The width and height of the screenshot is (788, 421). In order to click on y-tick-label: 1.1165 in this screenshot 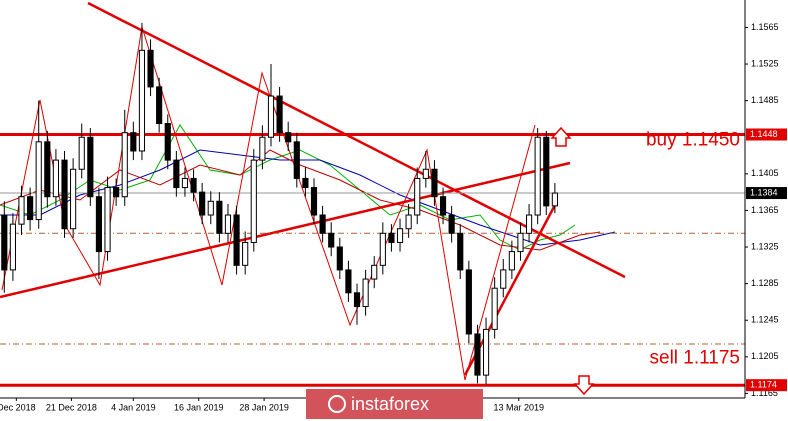, I will do `click(764, 393)`.